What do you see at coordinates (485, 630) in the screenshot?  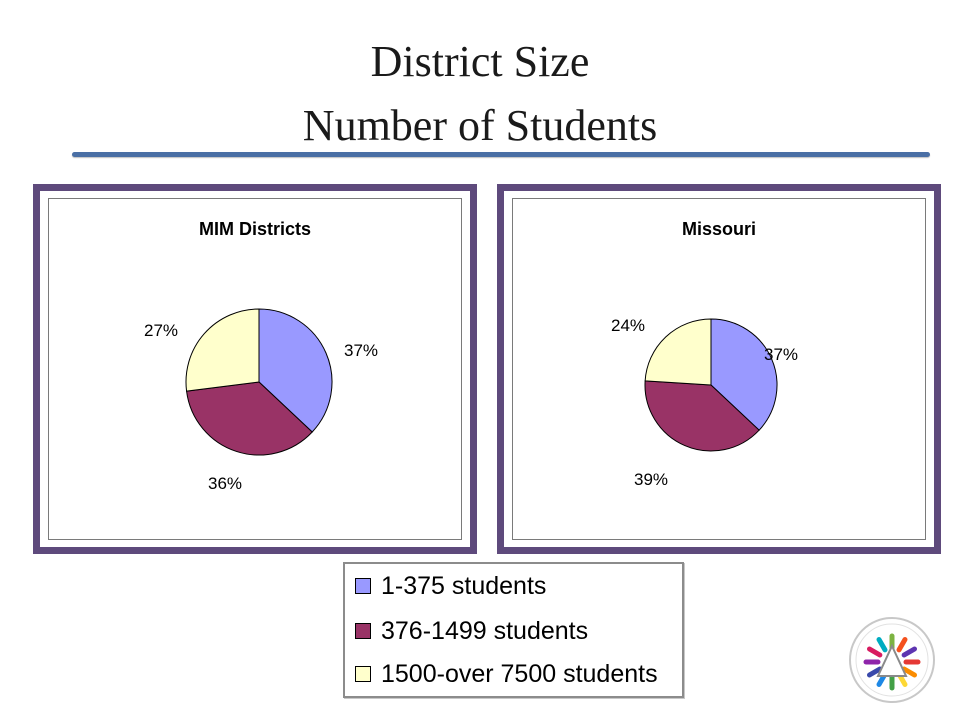 I see `legend-label: 376-1499 students` at bounding box center [485, 630].